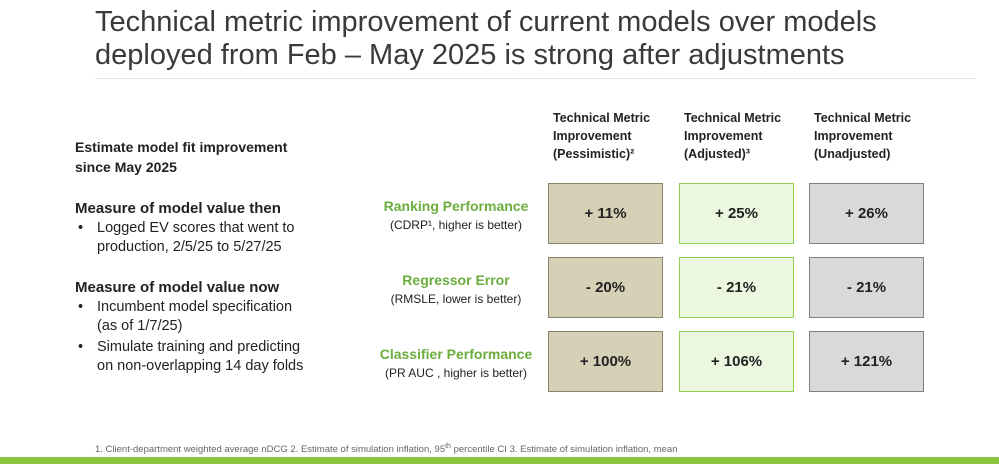 The height and width of the screenshot is (464, 999). I want to click on metric-cell: + 100%, so click(605, 361).